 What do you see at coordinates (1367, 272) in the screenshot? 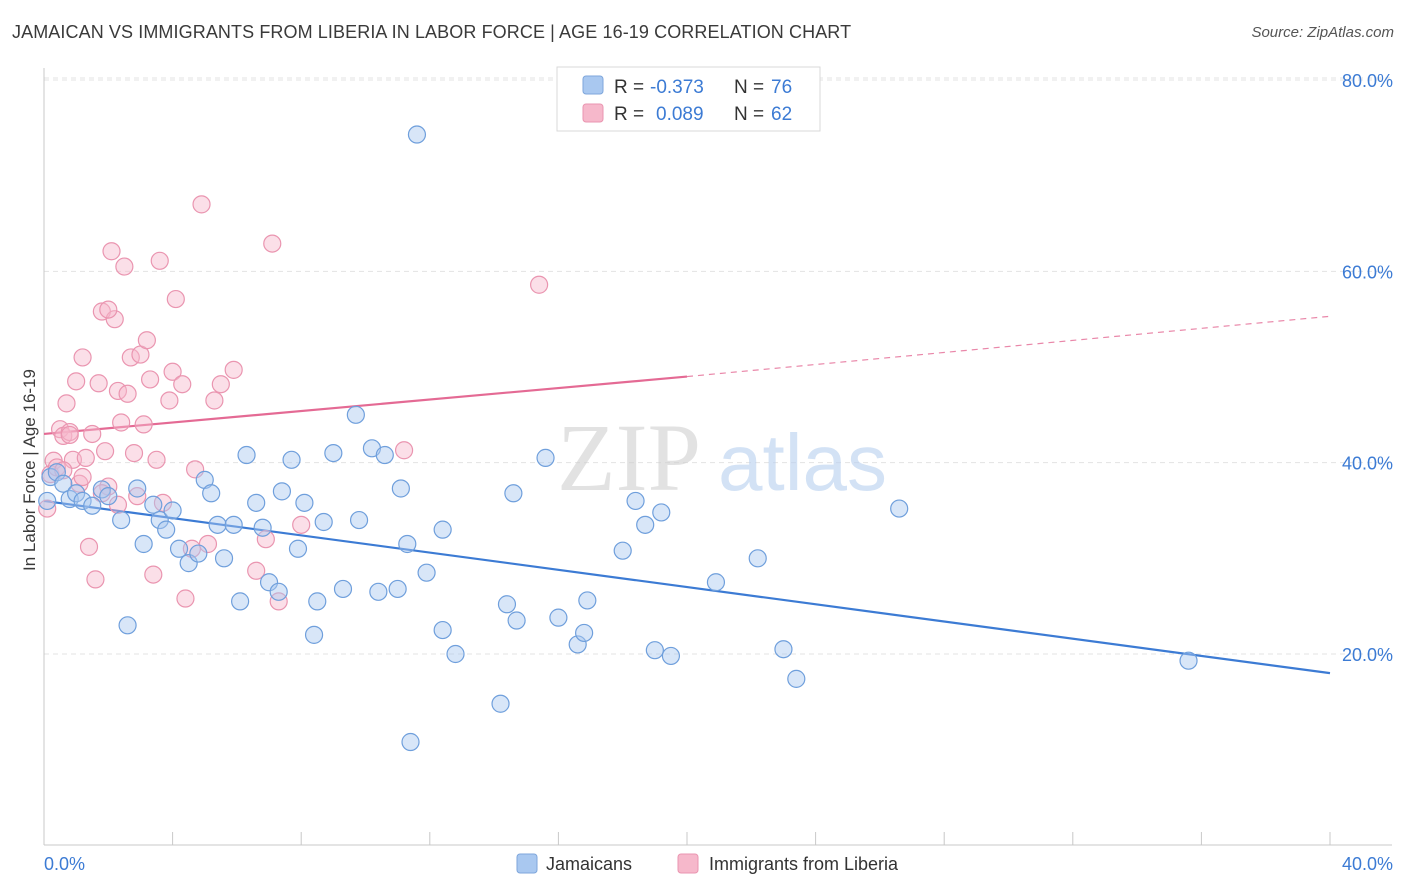
I see `y-tick-label: 60.0%` at bounding box center [1367, 272].